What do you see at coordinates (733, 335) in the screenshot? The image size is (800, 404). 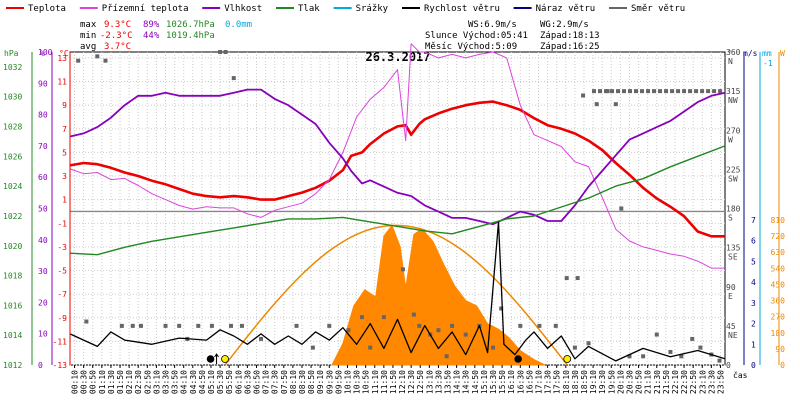 I see `direction-name-label: NE` at bounding box center [733, 335].